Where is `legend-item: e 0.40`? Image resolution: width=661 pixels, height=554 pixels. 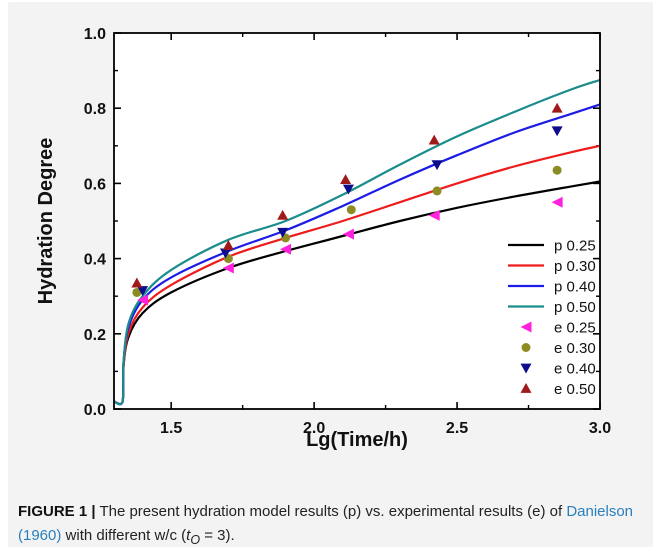
legend-item: e 0.40 is located at coordinates (558, 369).